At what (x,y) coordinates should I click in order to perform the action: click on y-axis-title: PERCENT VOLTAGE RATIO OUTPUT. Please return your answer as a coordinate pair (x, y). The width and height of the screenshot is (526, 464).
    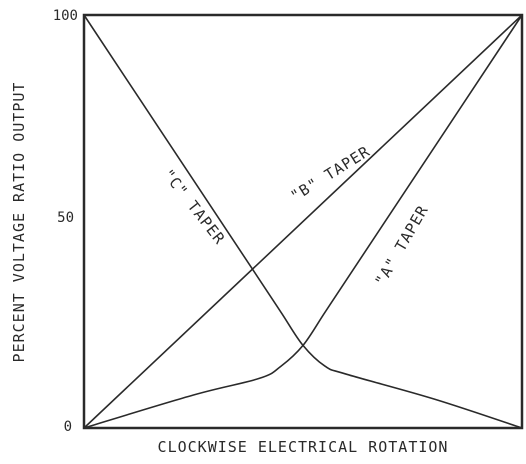
    Looking at the image, I should click on (19, 222).